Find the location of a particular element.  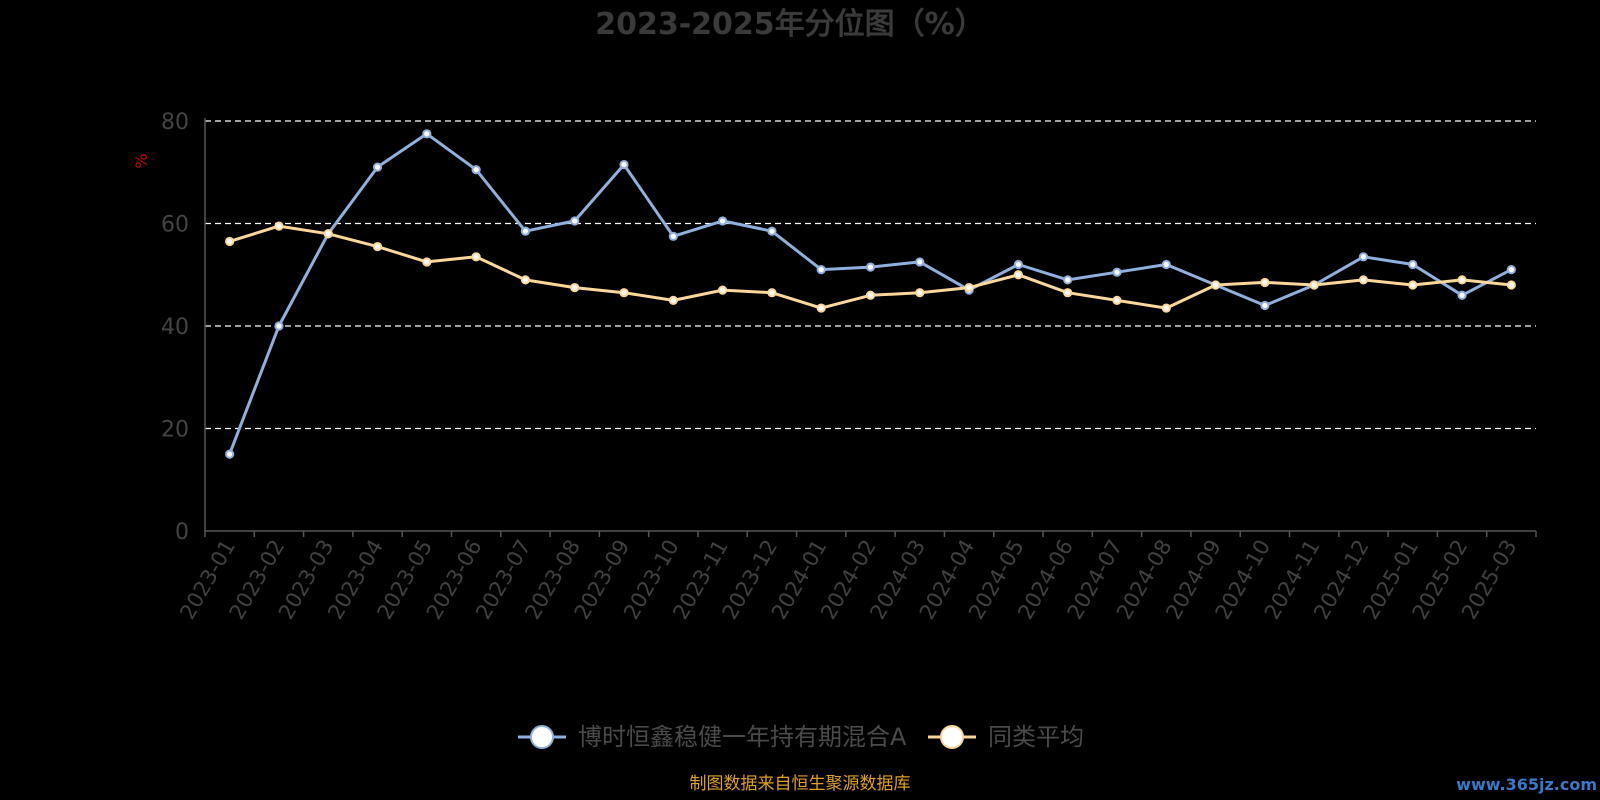

y-tick-label: 0 is located at coordinates (182, 532).